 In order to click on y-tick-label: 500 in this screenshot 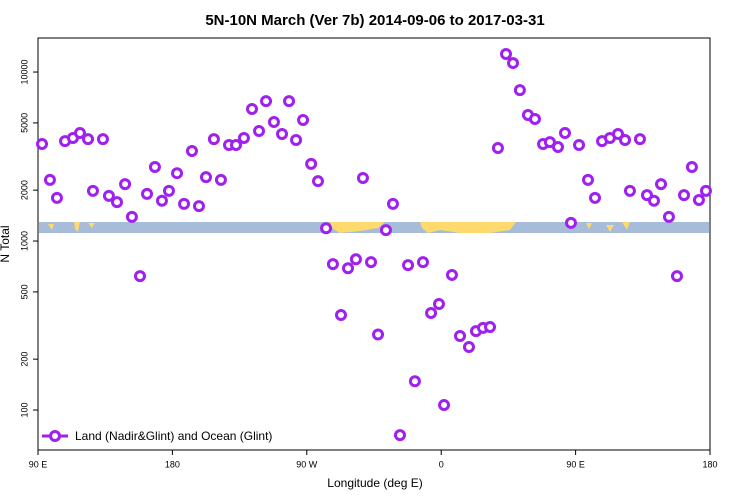, I will do `click(24, 291)`.